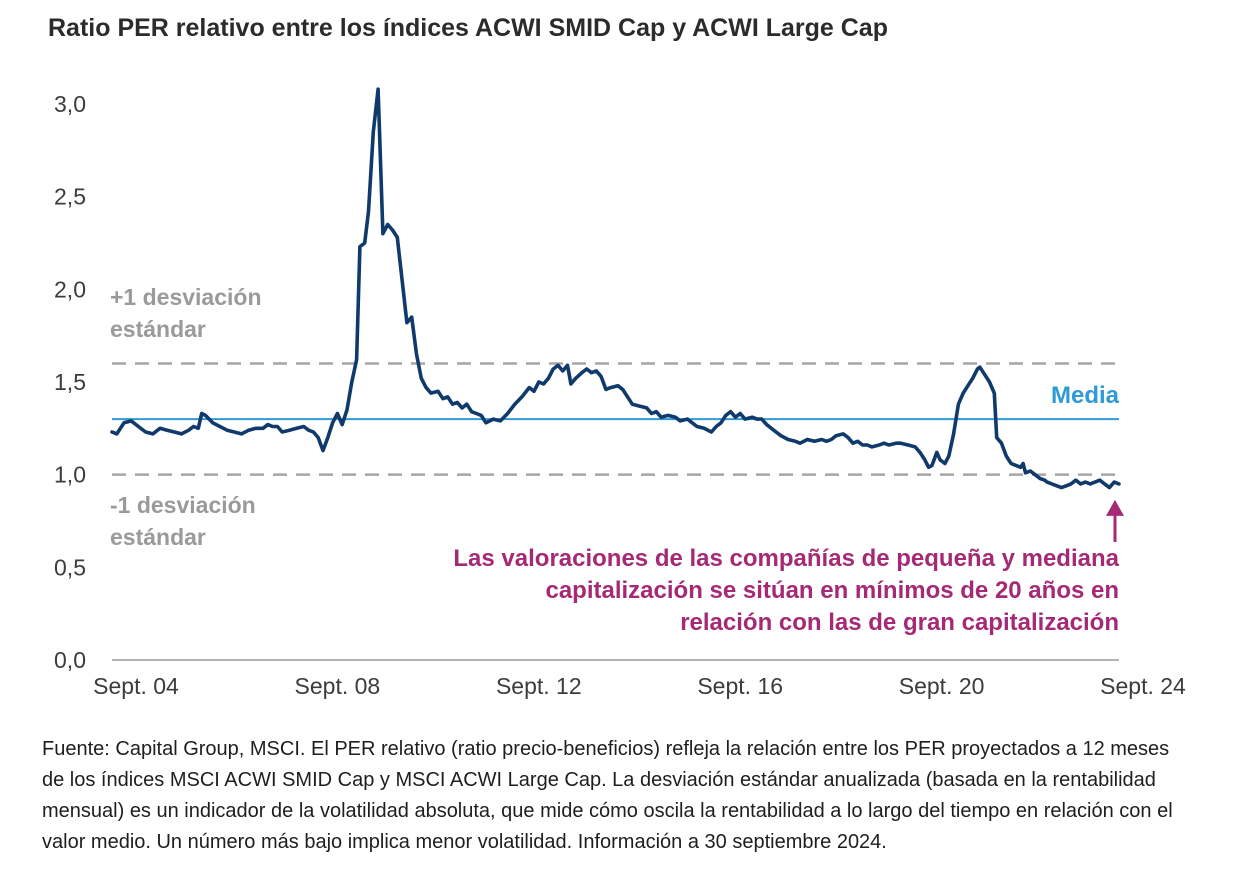  Describe the element at coordinates (158, 537) in the screenshot. I see `band-label-minus-1-sd: estándar` at that location.